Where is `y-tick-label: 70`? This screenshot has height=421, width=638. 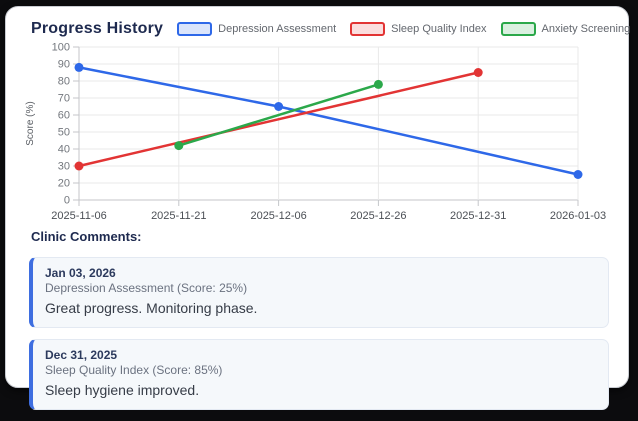 y-tick-label: 70 is located at coordinates (64, 99).